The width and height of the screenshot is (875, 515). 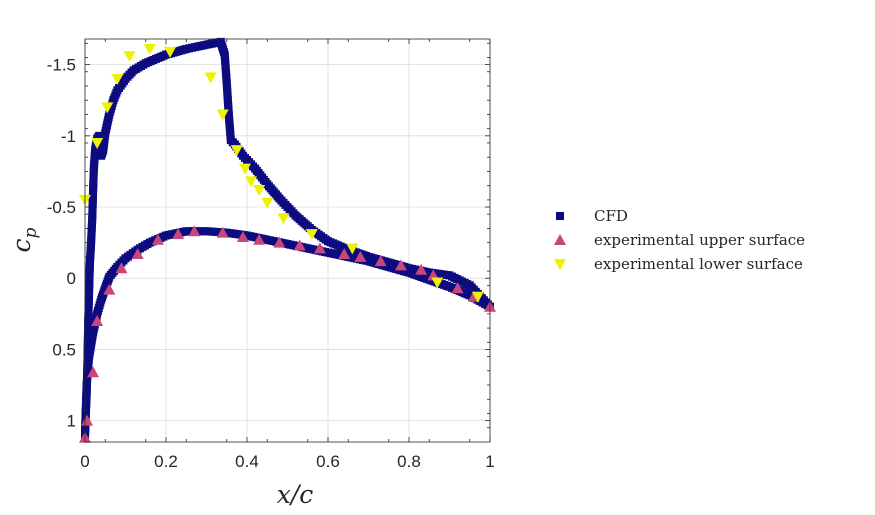 I want to click on legend-label: experimental lower surface, so click(x=698, y=264).